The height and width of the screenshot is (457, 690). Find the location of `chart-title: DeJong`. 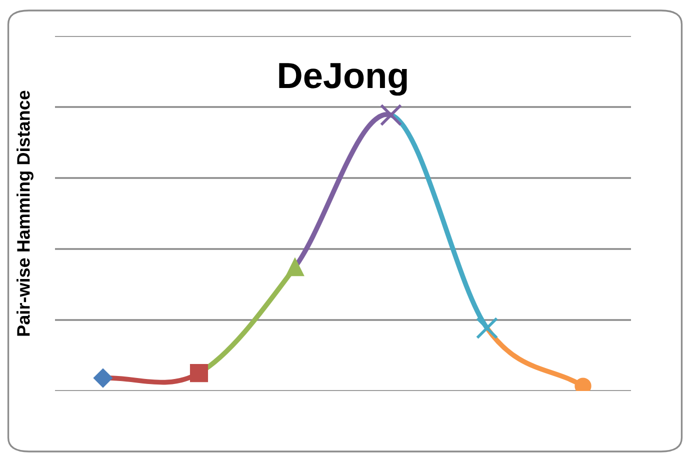

chart-title: DeJong is located at coordinates (343, 79).